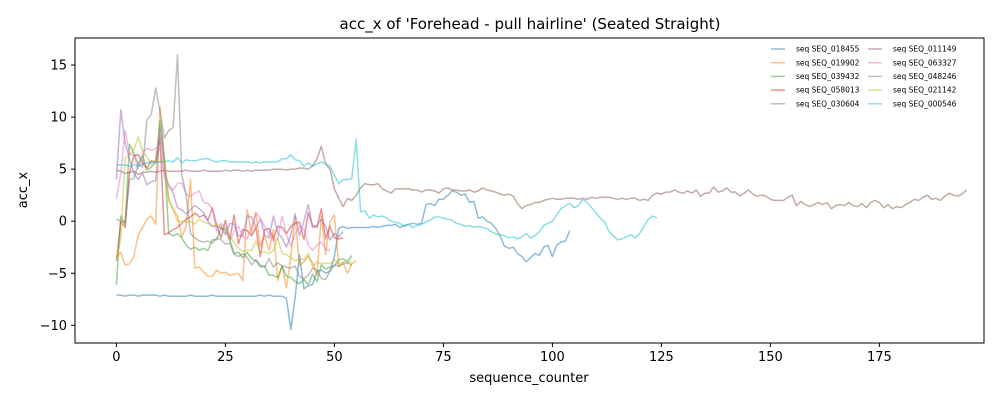 The image size is (1000, 400). I want to click on legend-label: seq SEQ_030604, so click(828, 103).